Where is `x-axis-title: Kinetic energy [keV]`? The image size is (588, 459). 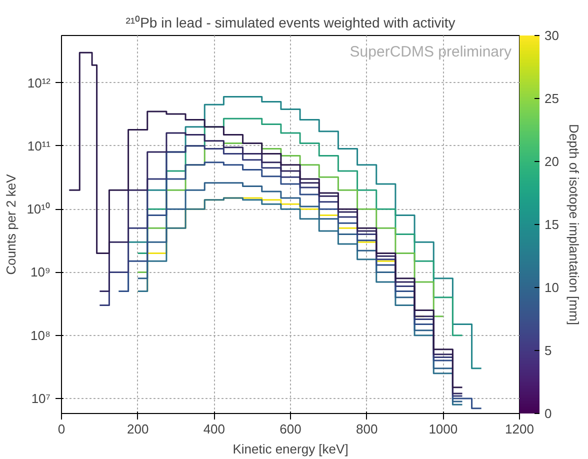
x-axis-title: Kinetic energy [keV] is located at coordinates (290, 449).